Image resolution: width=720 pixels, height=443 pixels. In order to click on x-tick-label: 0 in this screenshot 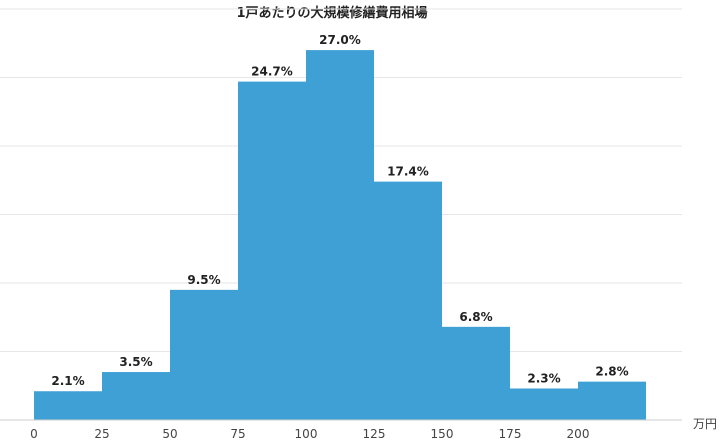, I will do `click(34, 434)`.